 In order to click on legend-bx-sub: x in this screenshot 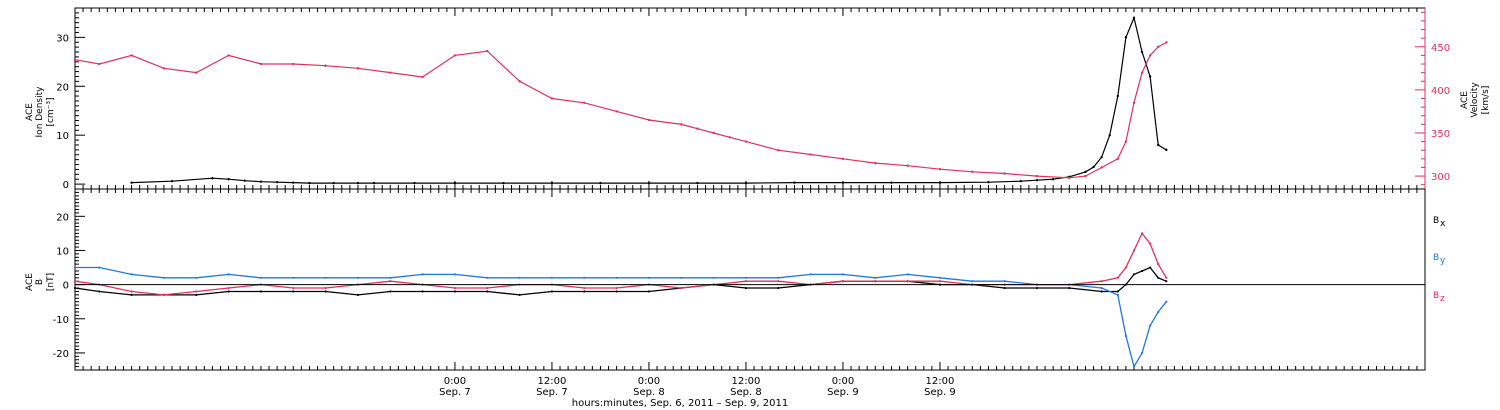, I will do `click(1443, 224)`.